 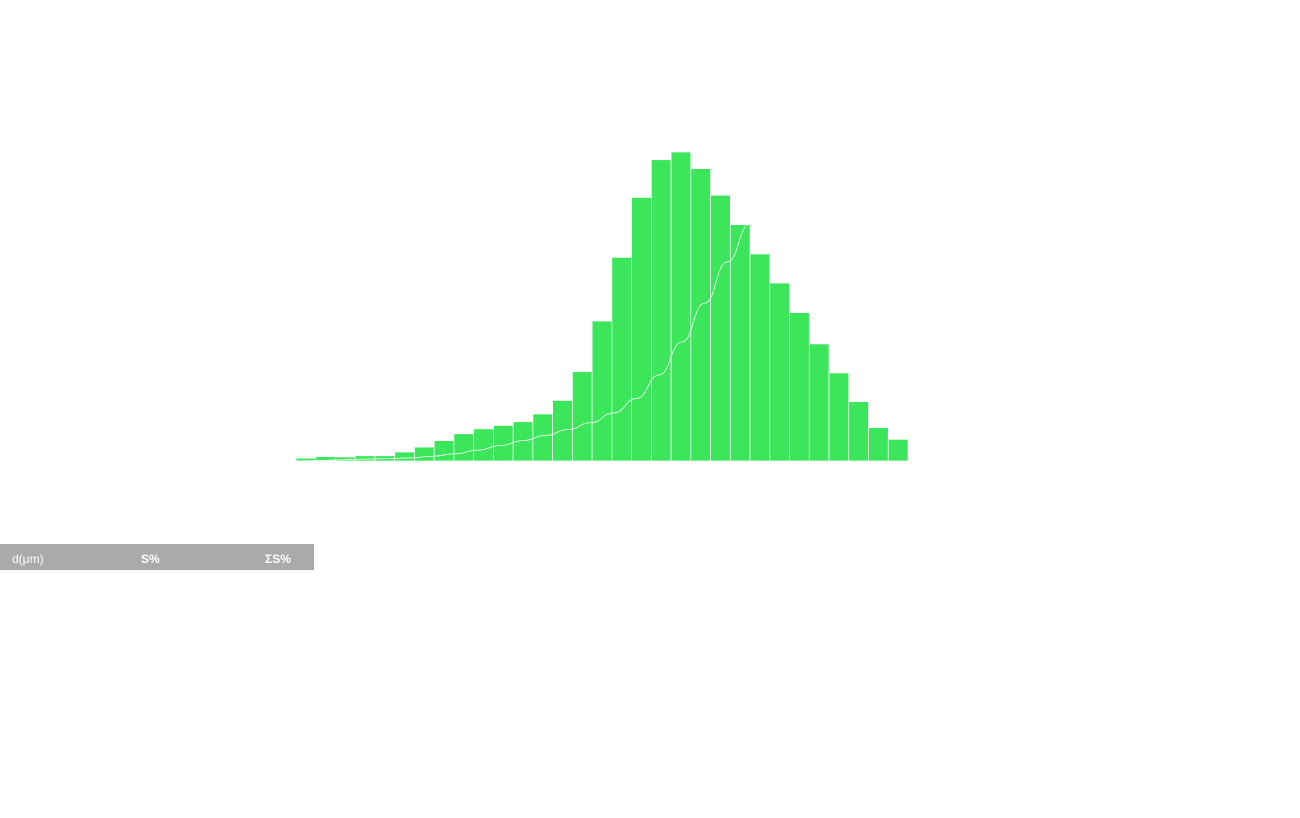 What do you see at coordinates (150, 559) in the screenshot?
I see `header-percent: S%` at bounding box center [150, 559].